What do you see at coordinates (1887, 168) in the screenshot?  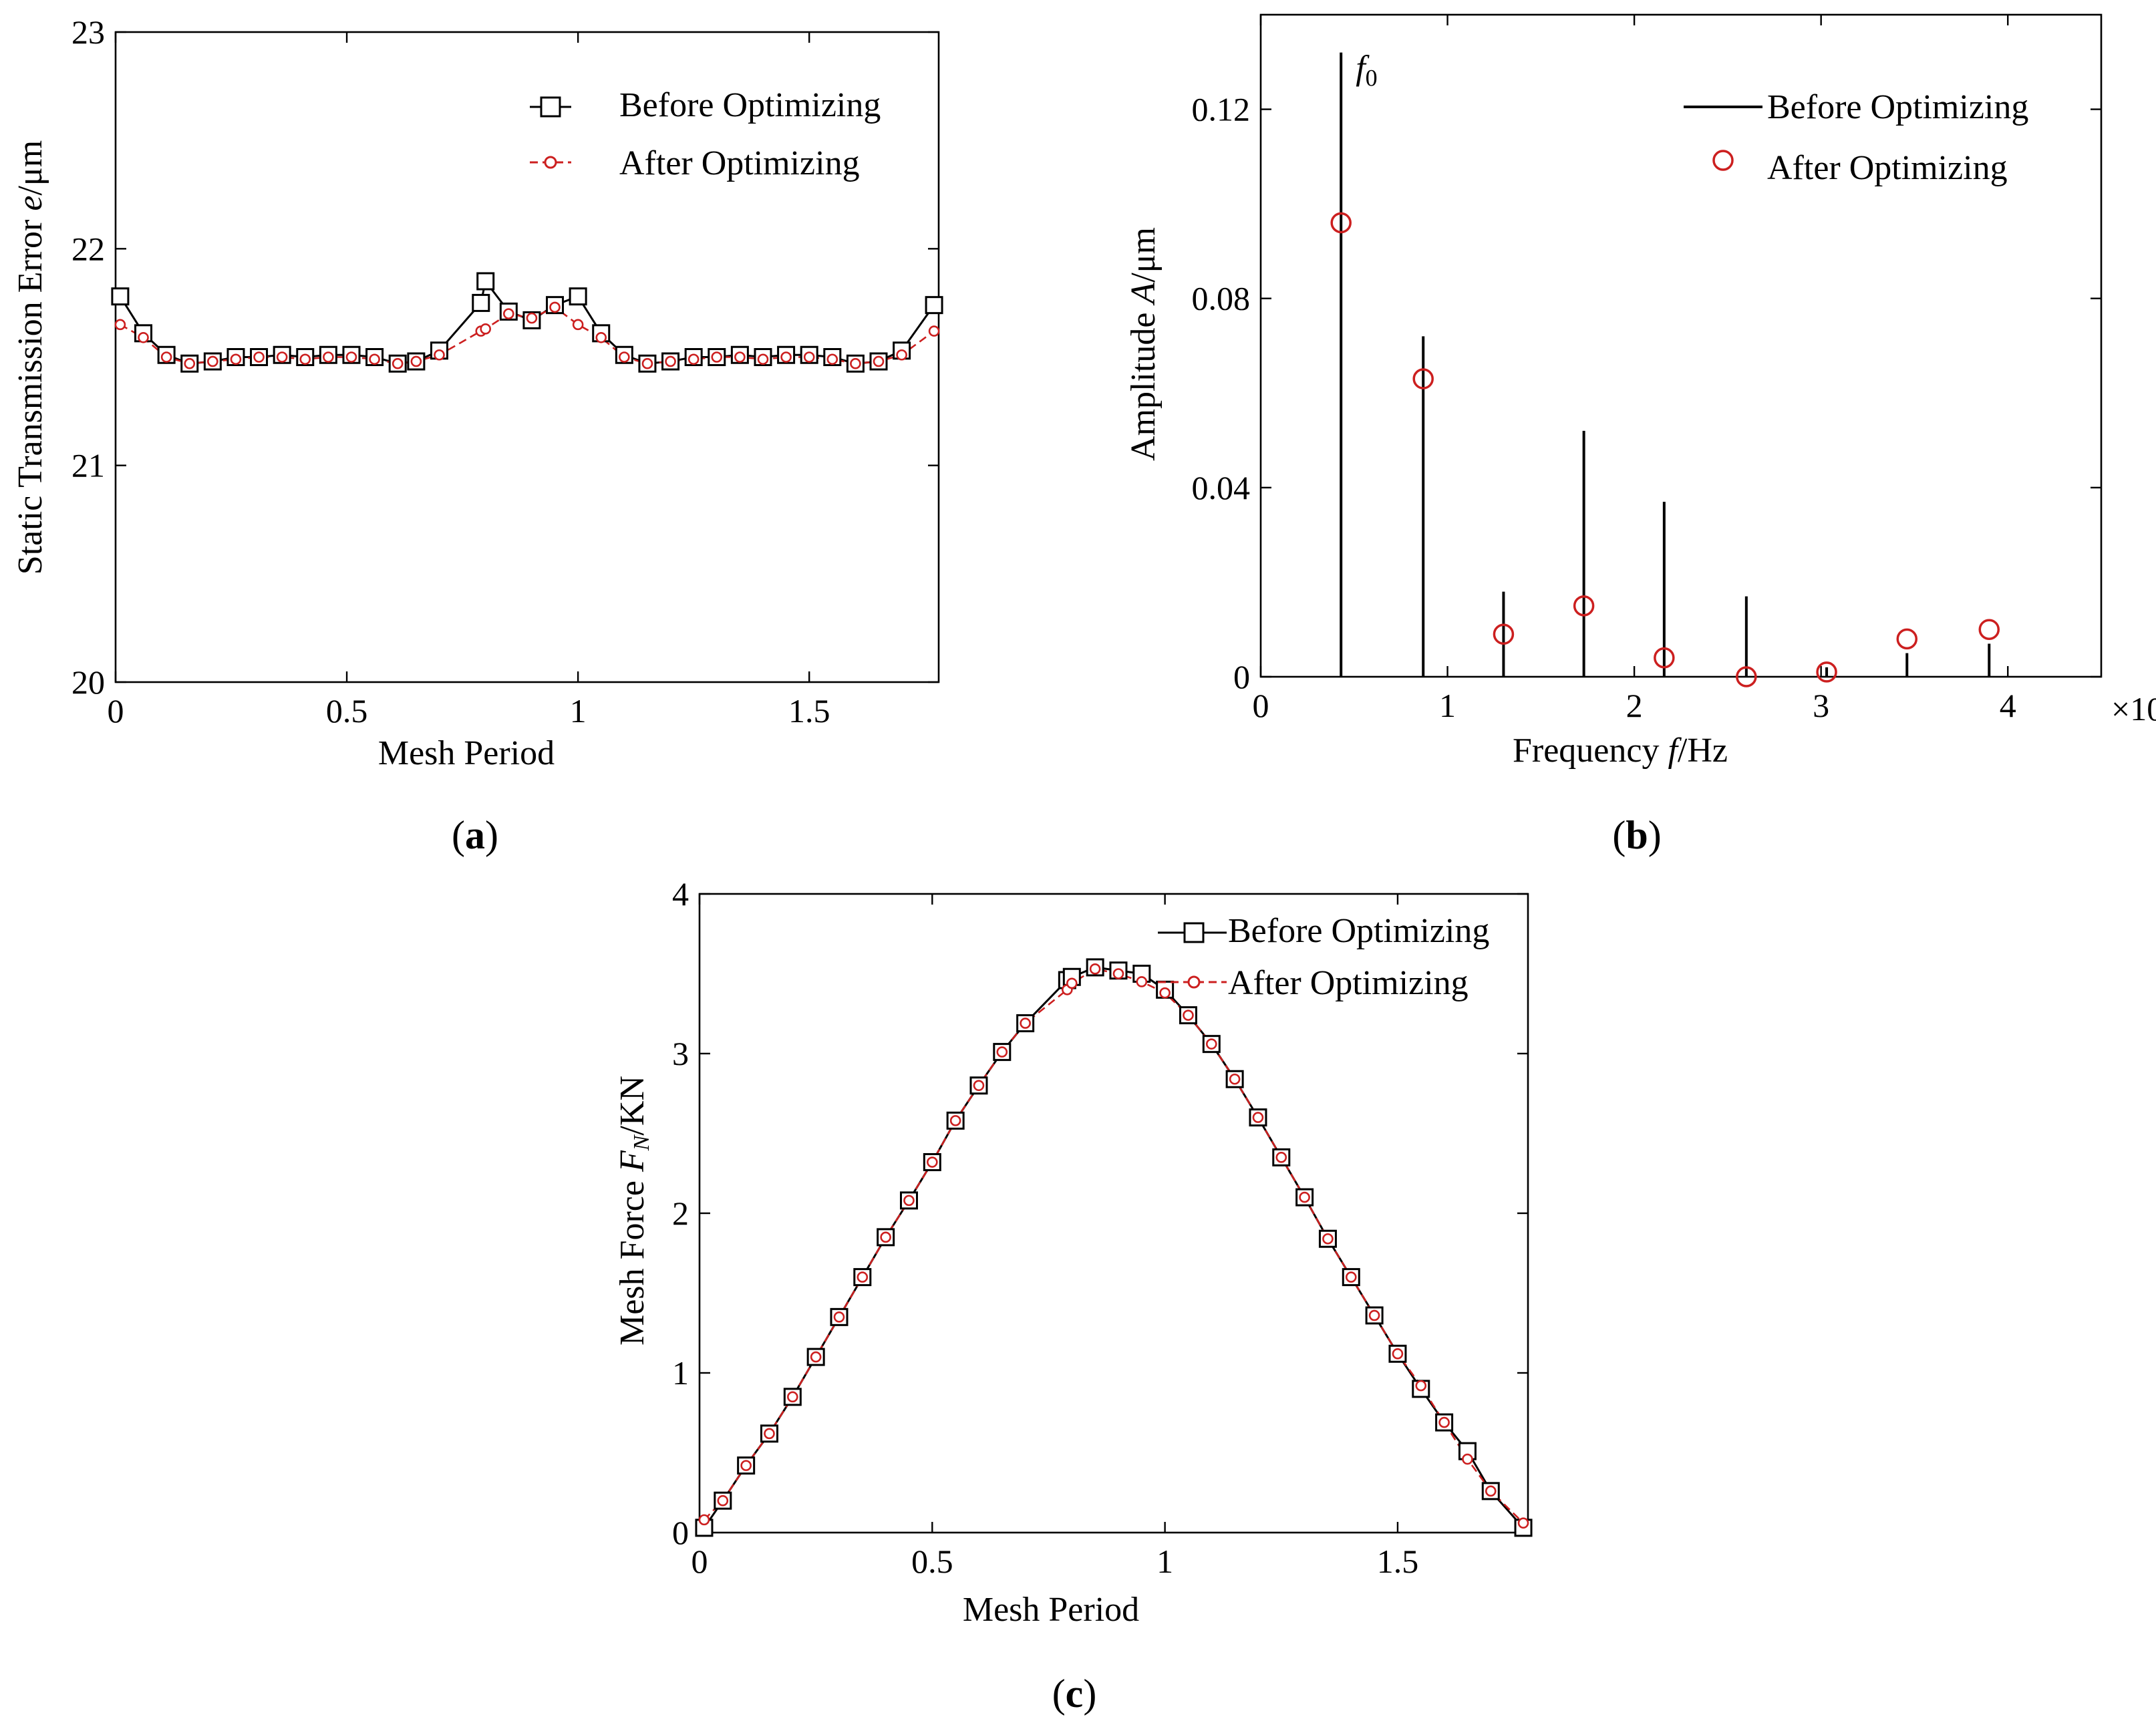 I see `legend-b-after-label: After Optimizing` at bounding box center [1887, 168].